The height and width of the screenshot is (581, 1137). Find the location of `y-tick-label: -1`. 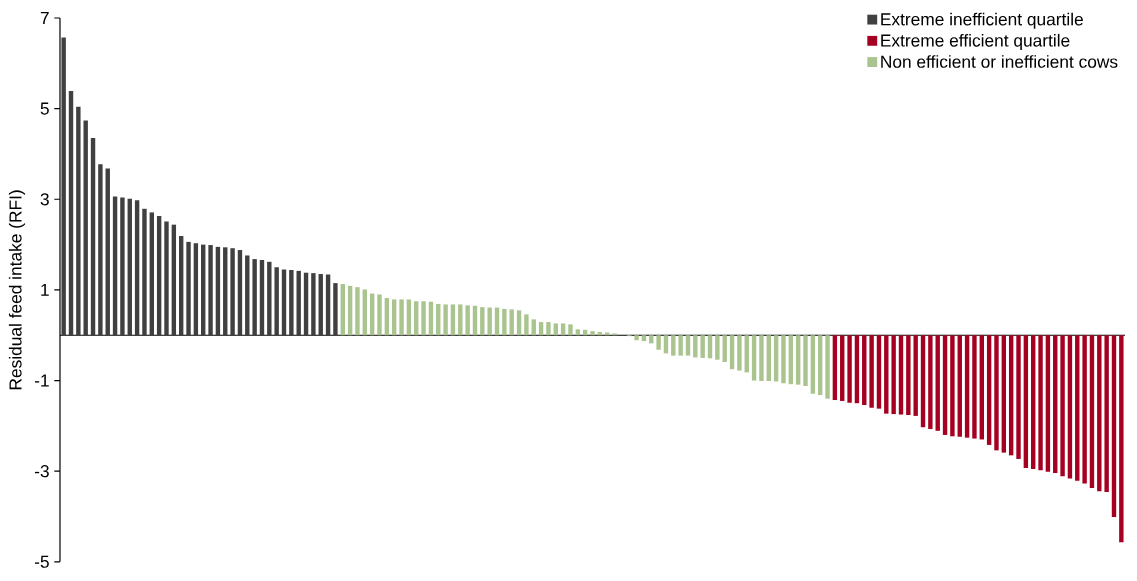

y-tick-label: -1 is located at coordinates (41, 380).